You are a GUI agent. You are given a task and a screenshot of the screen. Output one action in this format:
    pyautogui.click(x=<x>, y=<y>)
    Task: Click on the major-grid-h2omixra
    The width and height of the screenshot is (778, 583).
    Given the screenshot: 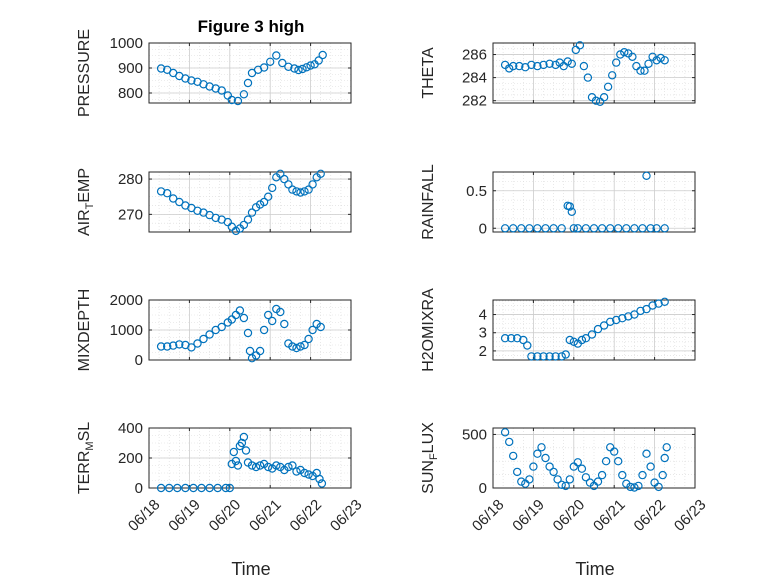 What is the action you would take?
    pyautogui.click(x=594, y=330)
    